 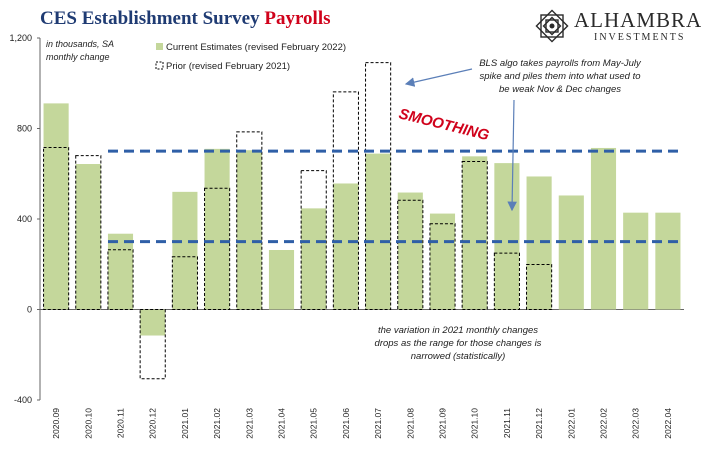 I want to click on y-tick-label: 1,200, so click(x=20, y=38).